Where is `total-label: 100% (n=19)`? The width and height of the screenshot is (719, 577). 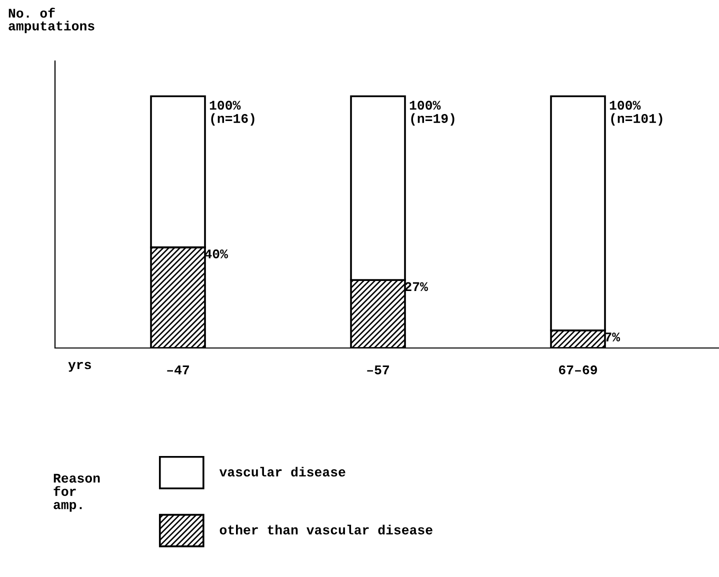
total-label: 100% (n=19) is located at coordinates (432, 113).